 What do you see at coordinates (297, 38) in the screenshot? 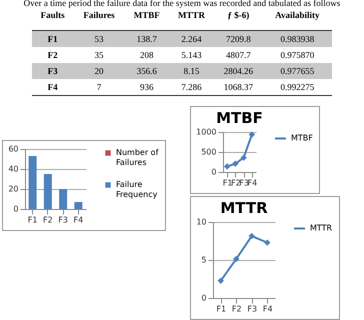
I see `text: 0.983938` at bounding box center [297, 38].